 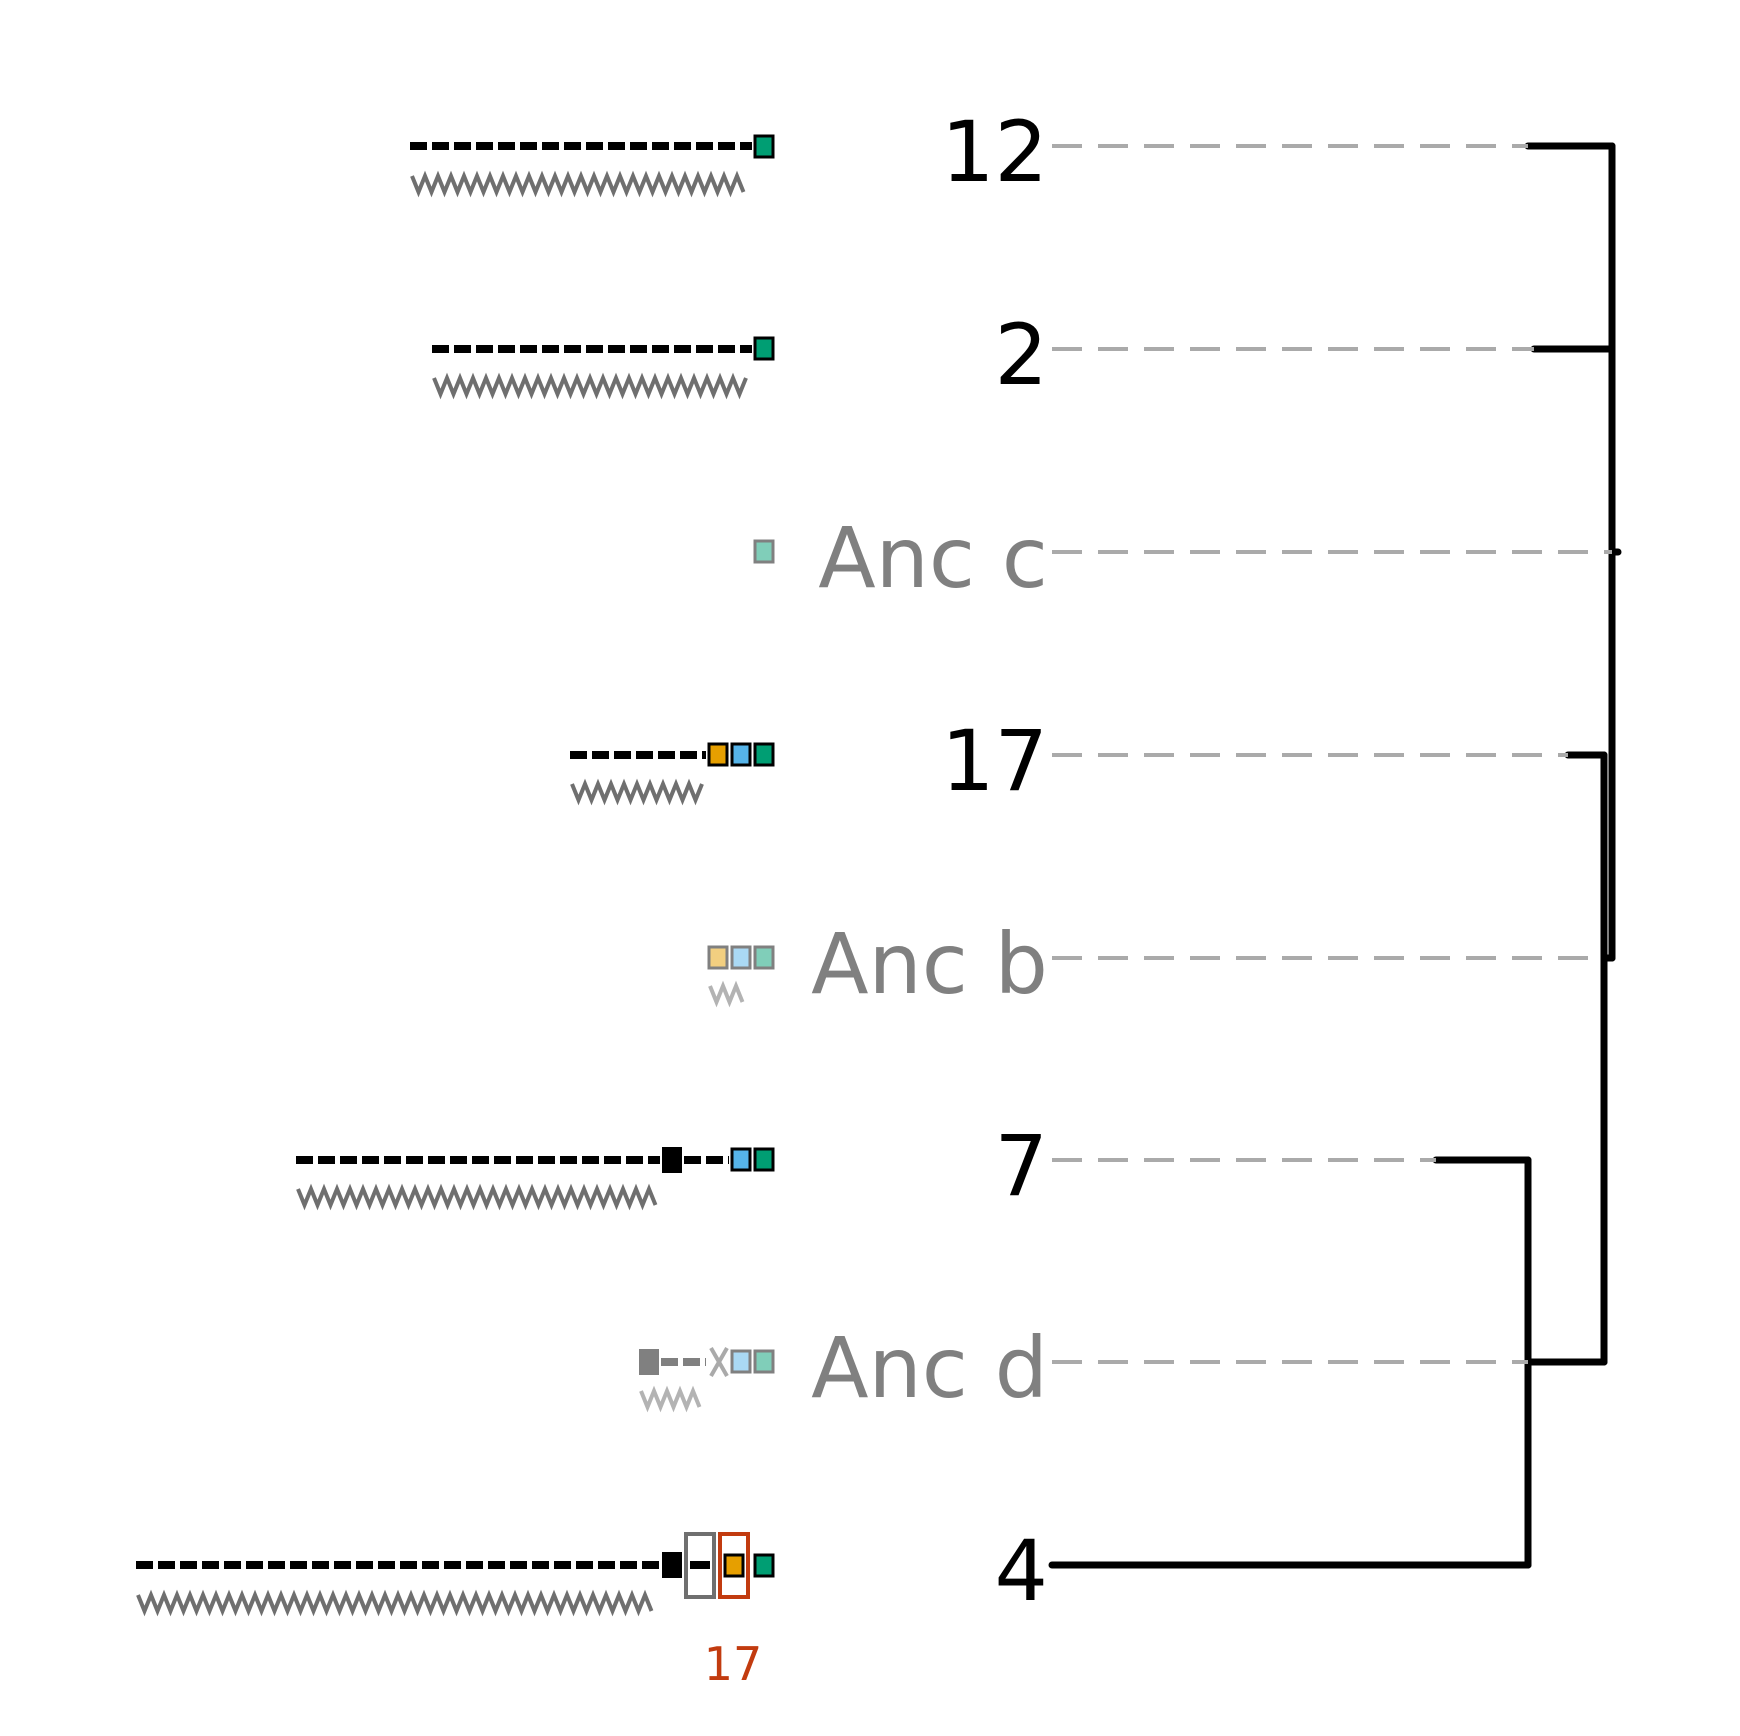 I want to click on label-4: 4, so click(x=1021, y=1571).